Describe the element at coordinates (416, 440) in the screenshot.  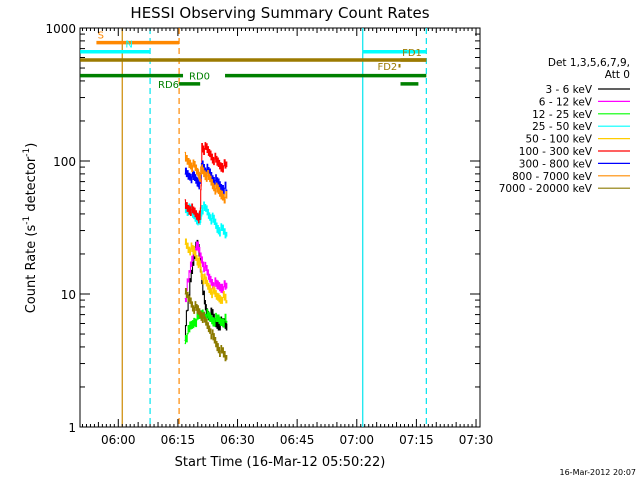
I see `x-tick-label-5: 07:15` at that location.